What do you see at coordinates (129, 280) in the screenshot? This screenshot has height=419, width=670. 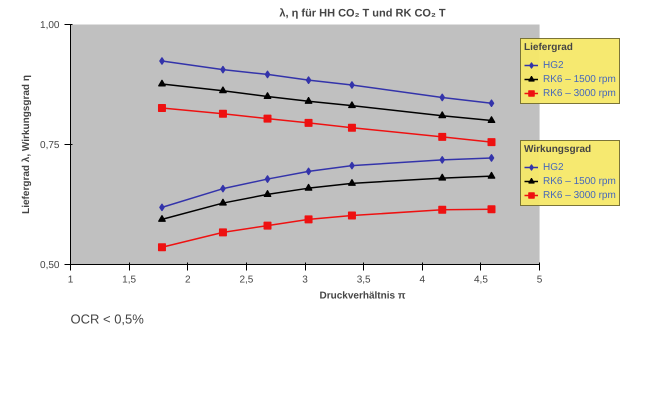 I see `x-tick-label: 1,5` at bounding box center [129, 280].